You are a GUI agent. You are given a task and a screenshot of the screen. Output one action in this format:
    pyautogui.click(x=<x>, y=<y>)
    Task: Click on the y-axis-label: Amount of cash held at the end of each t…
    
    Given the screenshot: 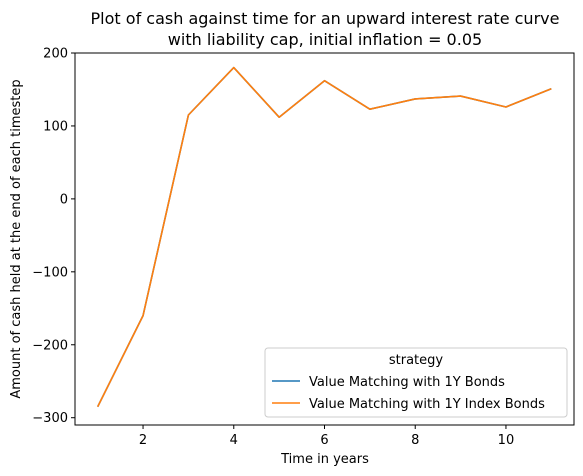 What is the action you would take?
    pyautogui.click(x=16, y=238)
    